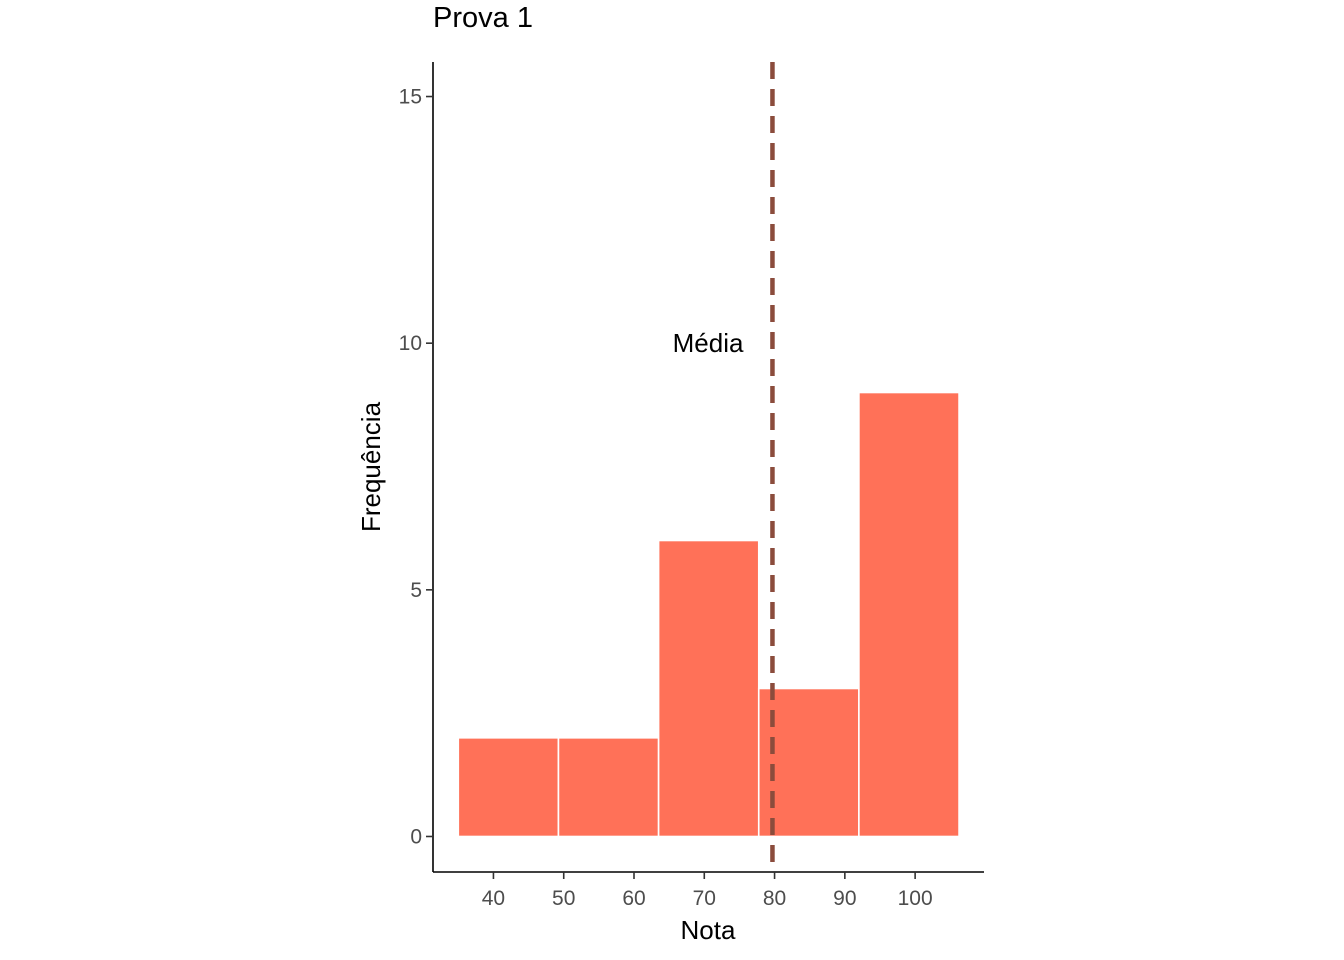 This screenshot has height=960, width=1344. Describe the element at coordinates (708, 930) in the screenshot. I see `x-axis-label: Nota` at that location.